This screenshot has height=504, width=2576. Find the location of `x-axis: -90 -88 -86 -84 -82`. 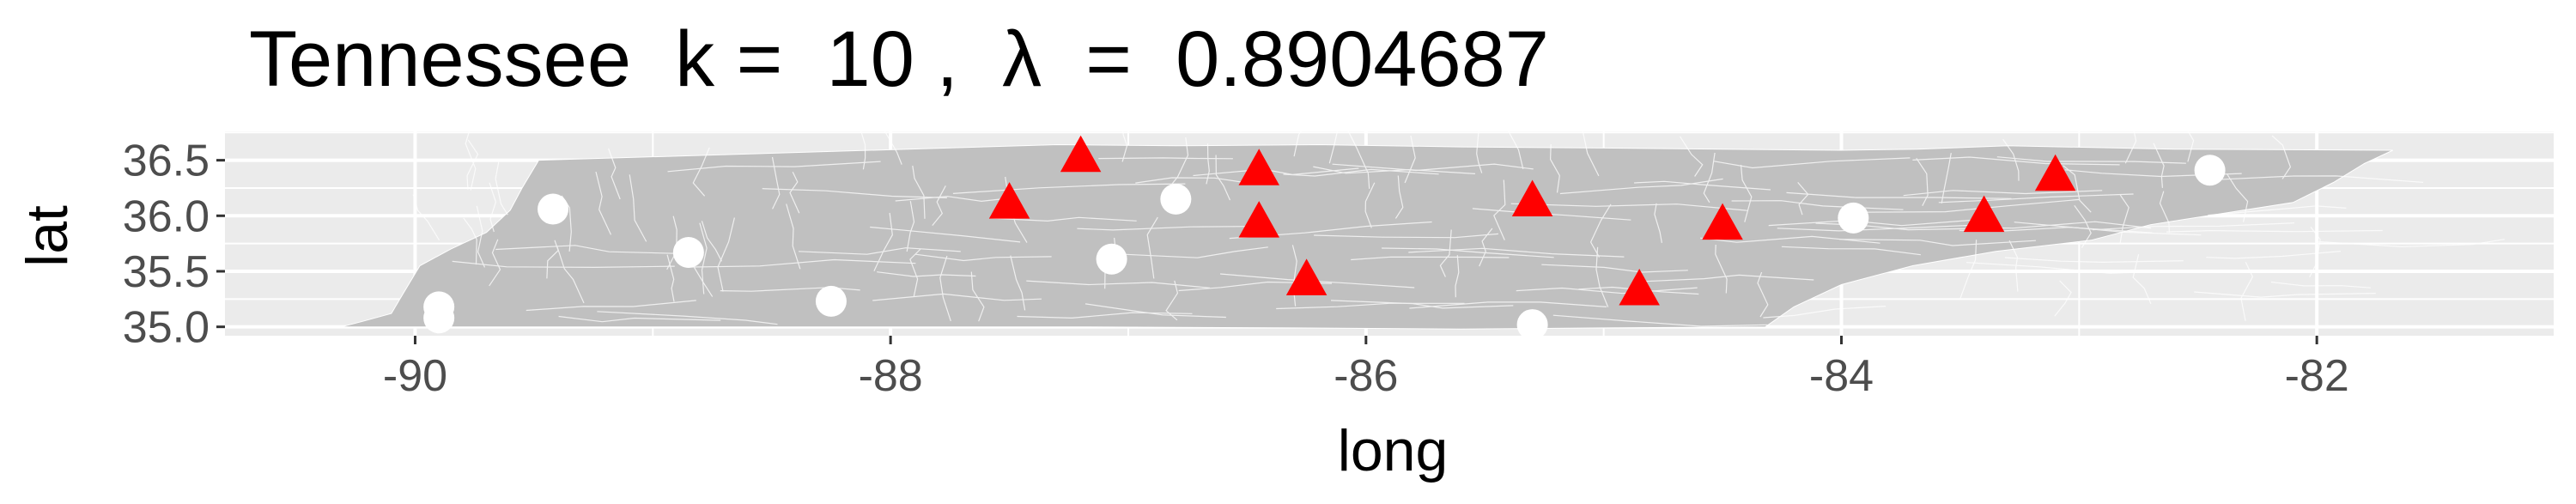

x-axis: -90 -88 -86 -84 -82 is located at coordinates (1366, 368).